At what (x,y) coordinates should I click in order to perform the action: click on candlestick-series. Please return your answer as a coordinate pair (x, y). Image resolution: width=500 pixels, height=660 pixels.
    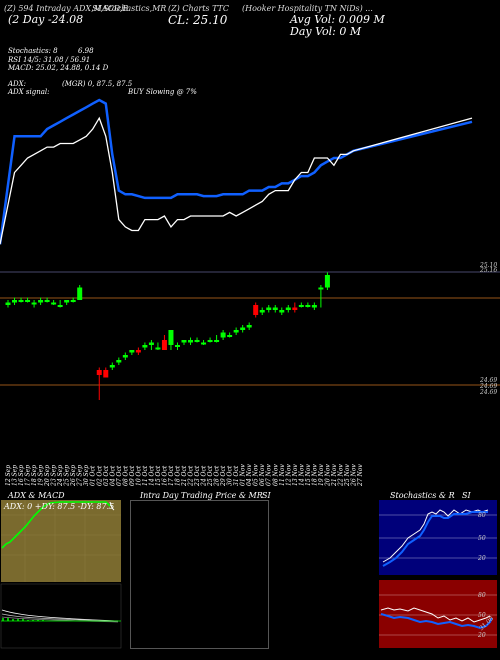
    Looking at the image, I should click on (167, 336).